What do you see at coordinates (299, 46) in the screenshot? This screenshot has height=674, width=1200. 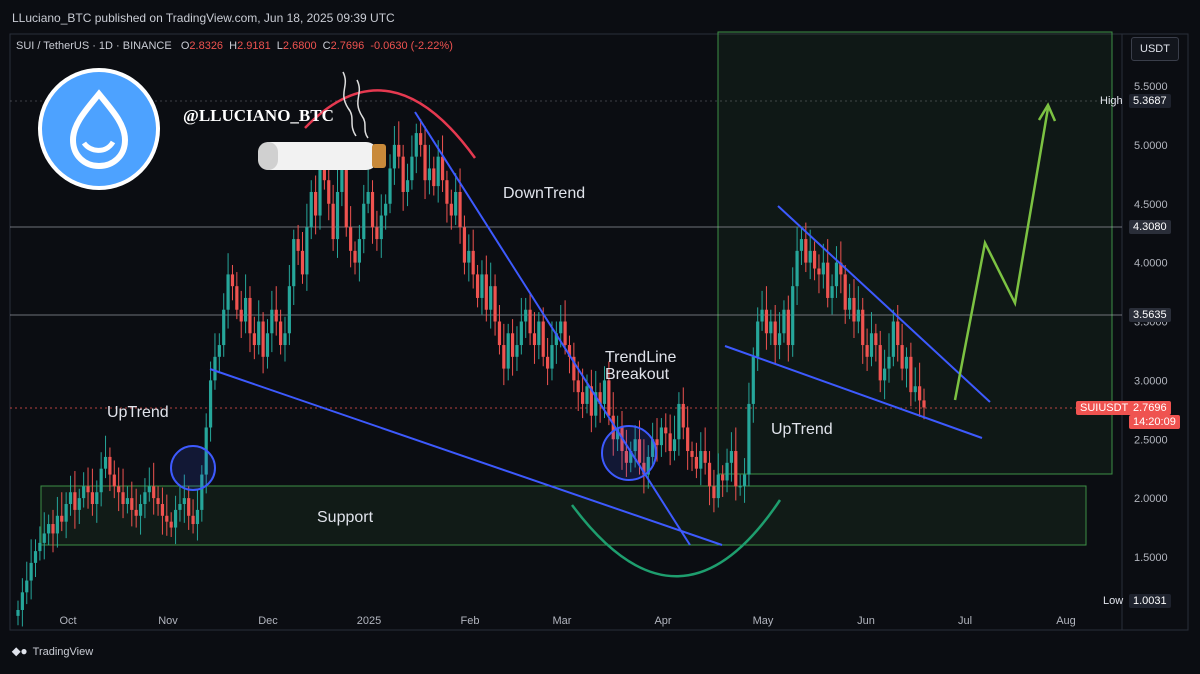 I see `low-value: 2.6800` at bounding box center [299, 46].